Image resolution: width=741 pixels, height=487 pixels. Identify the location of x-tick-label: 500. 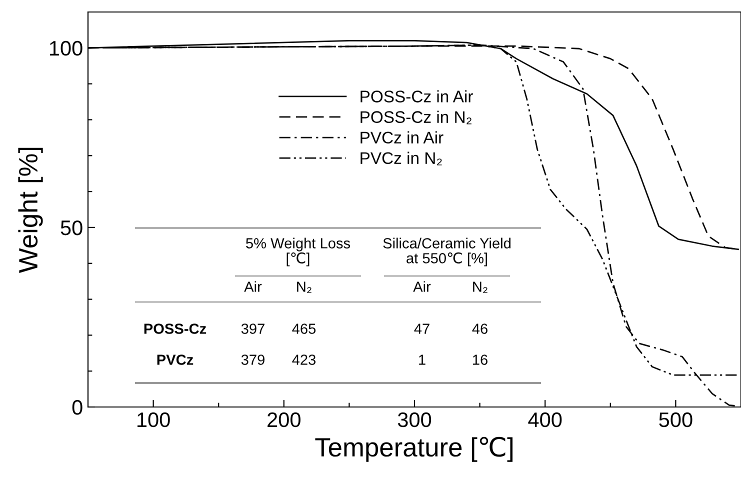
(675, 420).